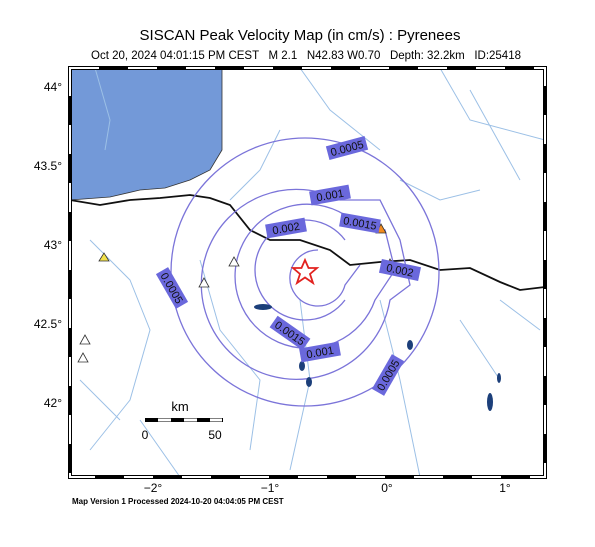 Image resolution: width=595 pixels, height=547 pixels. I want to click on scale-unit: km, so click(179, 406).